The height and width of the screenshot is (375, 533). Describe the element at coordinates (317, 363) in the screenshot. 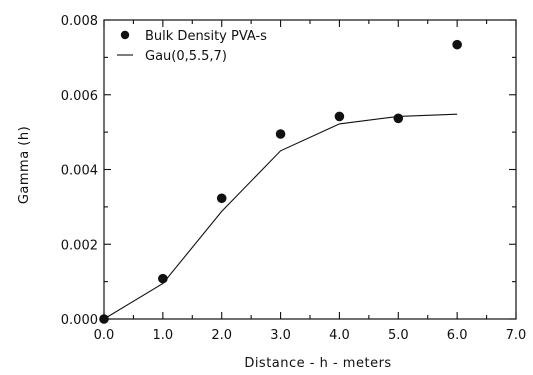

I see `x-axis-title: Distance - h - meters` at that location.